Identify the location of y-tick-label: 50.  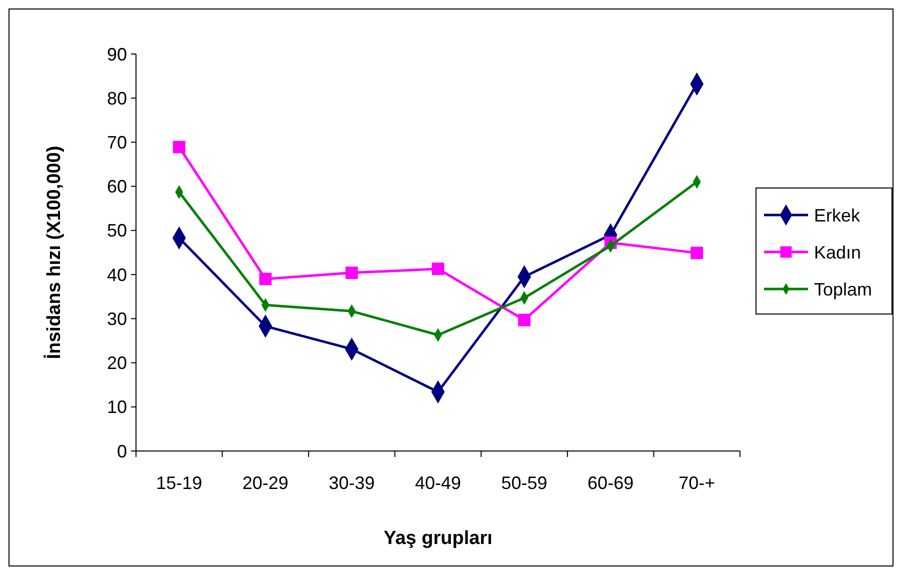
(116, 230).